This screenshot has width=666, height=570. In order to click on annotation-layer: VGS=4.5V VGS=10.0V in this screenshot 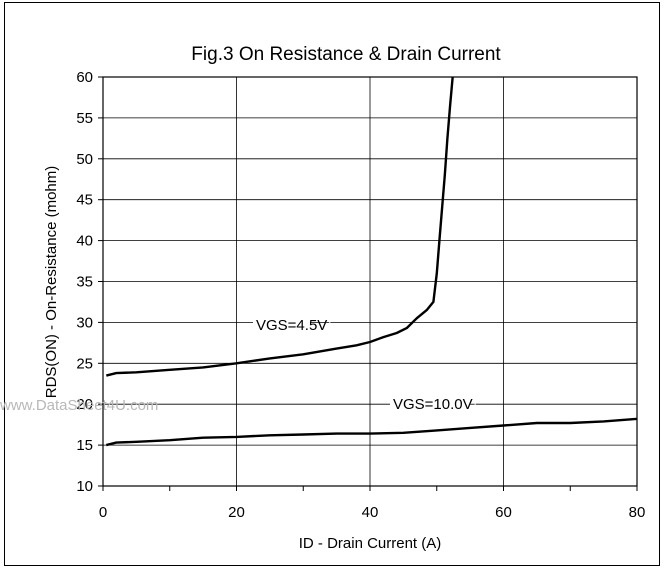, I will do `click(364, 365)`.